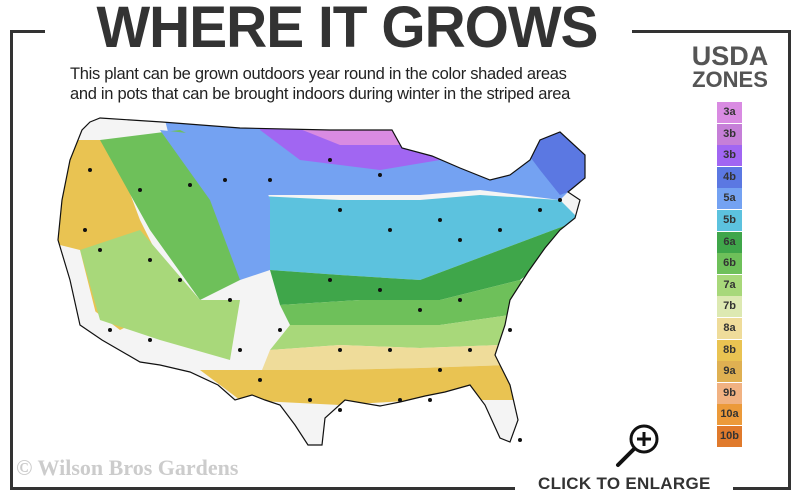 This screenshot has height=500, width=800. What do you see at coordinates (729, 242) in the screenshot?
I see `legend-zone-6a: 6a` at bounding box center [729, 242].